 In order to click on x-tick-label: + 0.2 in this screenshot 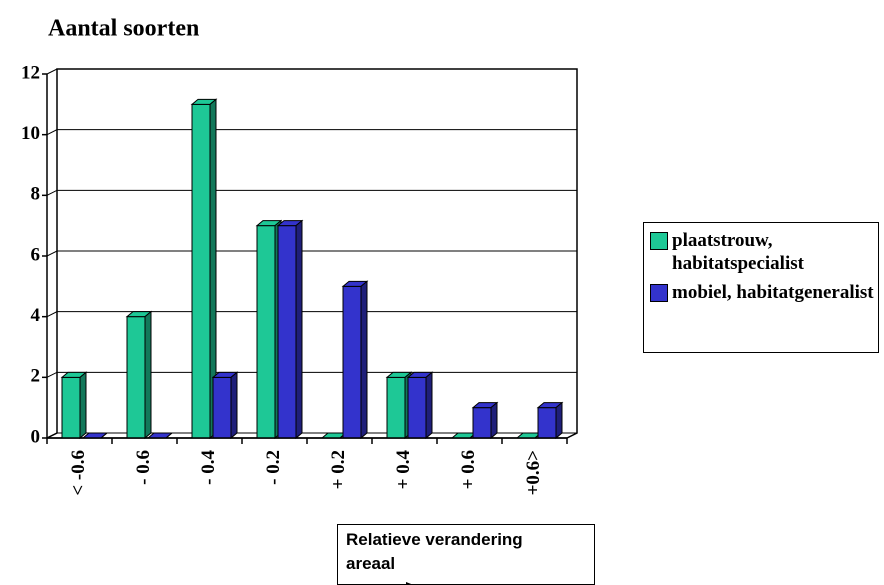, I will do `click(338, 469)`.